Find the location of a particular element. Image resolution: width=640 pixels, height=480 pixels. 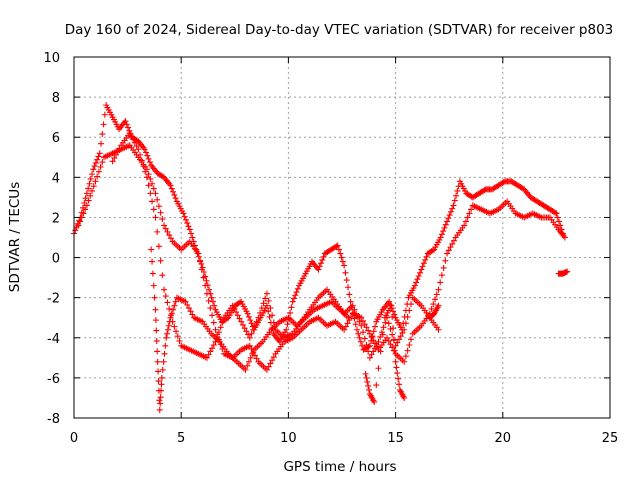

y-tick-label: -4 is located at coordinates (53, 339).